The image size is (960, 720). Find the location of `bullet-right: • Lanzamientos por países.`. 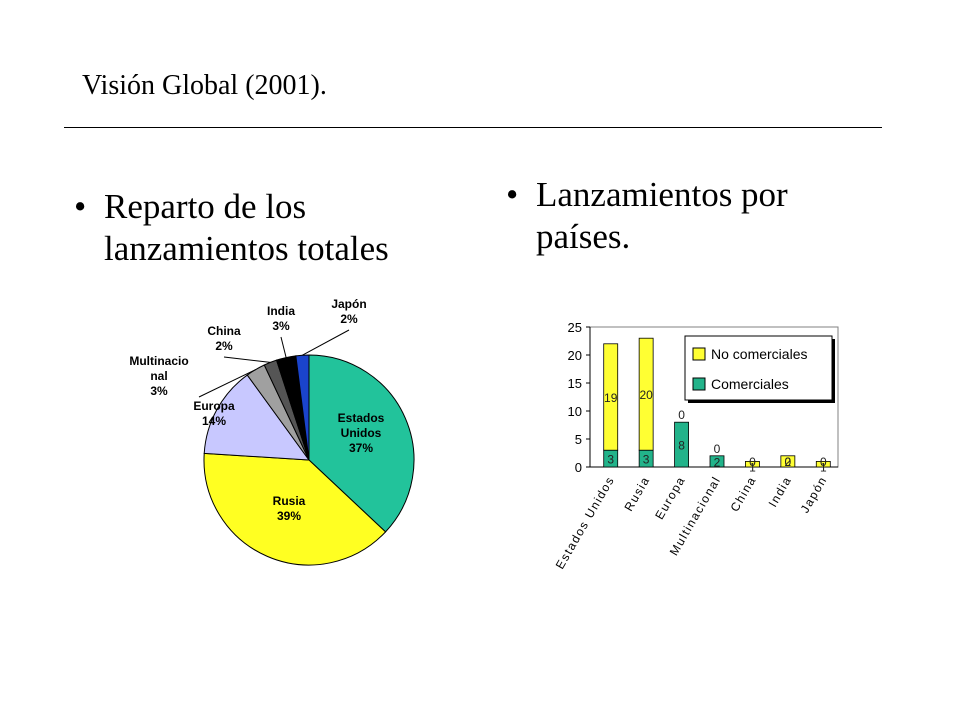

bullet-right: • Lanzamientos por países. is located at coordinates (671, 216).